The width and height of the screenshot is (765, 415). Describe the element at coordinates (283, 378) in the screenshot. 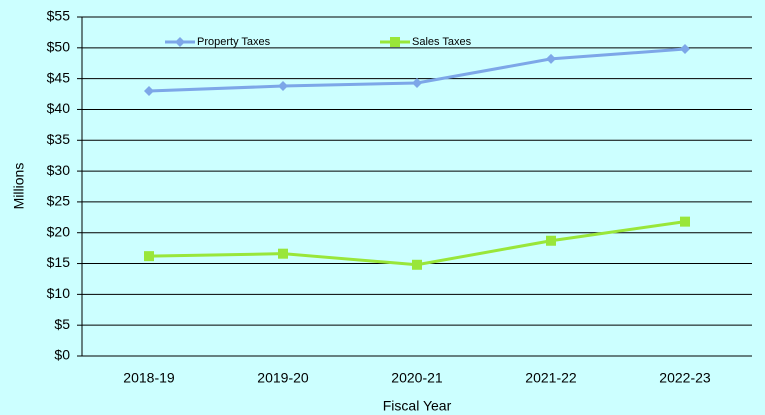

I see `x-tick-label: 2019-20` at that location.